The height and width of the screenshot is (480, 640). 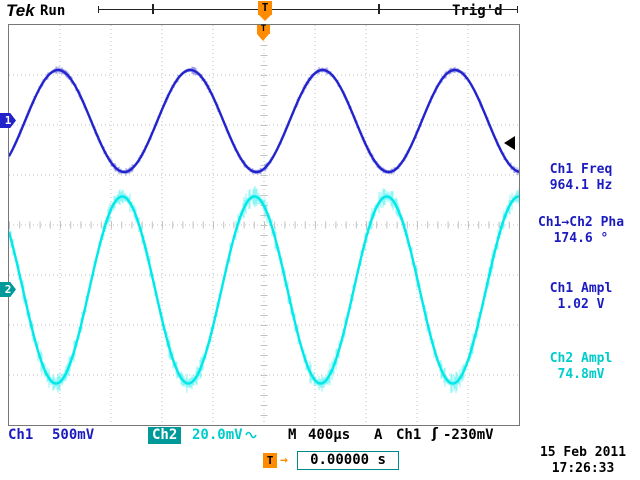 What do you see at coordinates (329, 435) in the screenshot?
I see `timebase-value: 400µs` at bounding box center [329, 435].